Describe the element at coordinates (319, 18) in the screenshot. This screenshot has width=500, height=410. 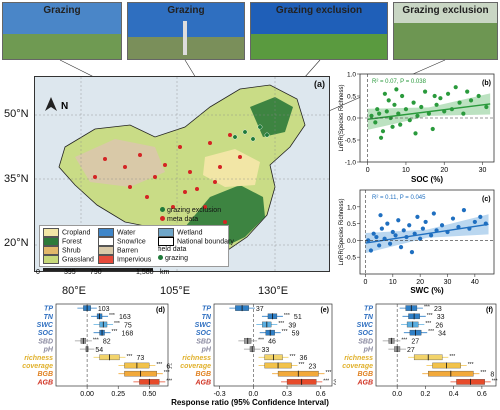
I see `photo-sky` at that location.